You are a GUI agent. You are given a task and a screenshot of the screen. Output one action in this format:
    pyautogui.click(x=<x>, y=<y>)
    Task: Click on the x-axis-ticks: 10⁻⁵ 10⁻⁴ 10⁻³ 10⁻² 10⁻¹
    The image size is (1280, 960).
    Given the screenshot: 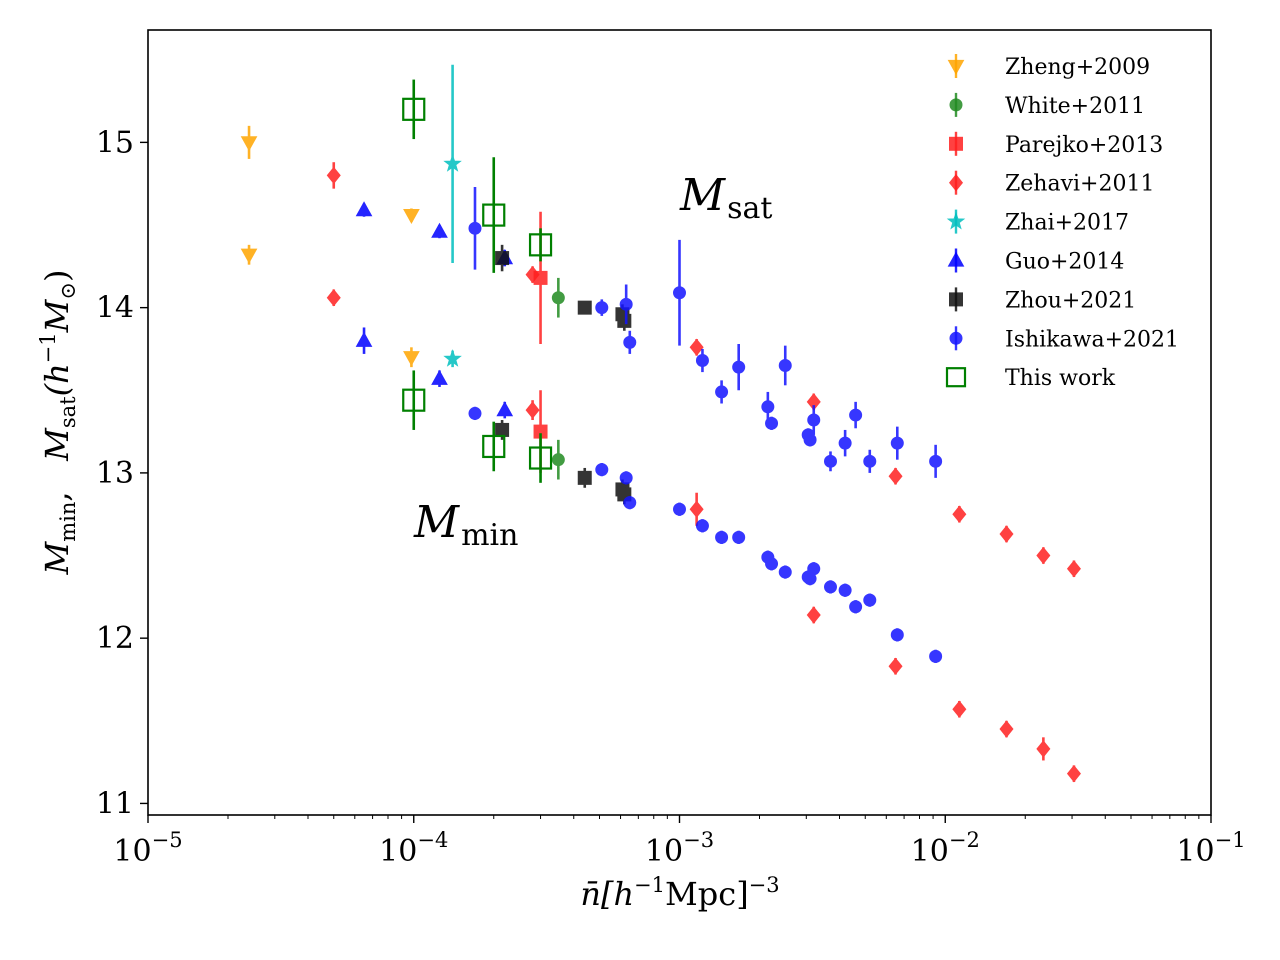 What is the action you would take?
    pyautogui.click(x=679, y=842)
    